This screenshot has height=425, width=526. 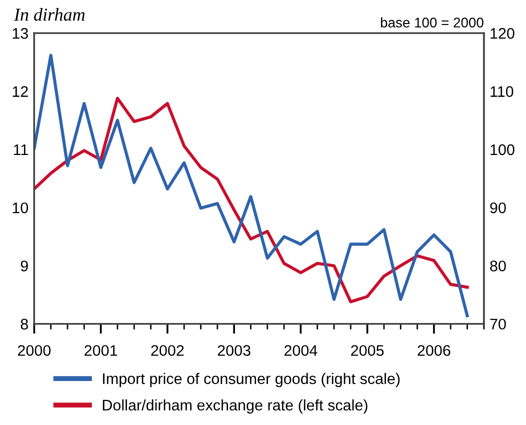 I want to click on y2-tick-label: 90, so click(x=498, y=208).